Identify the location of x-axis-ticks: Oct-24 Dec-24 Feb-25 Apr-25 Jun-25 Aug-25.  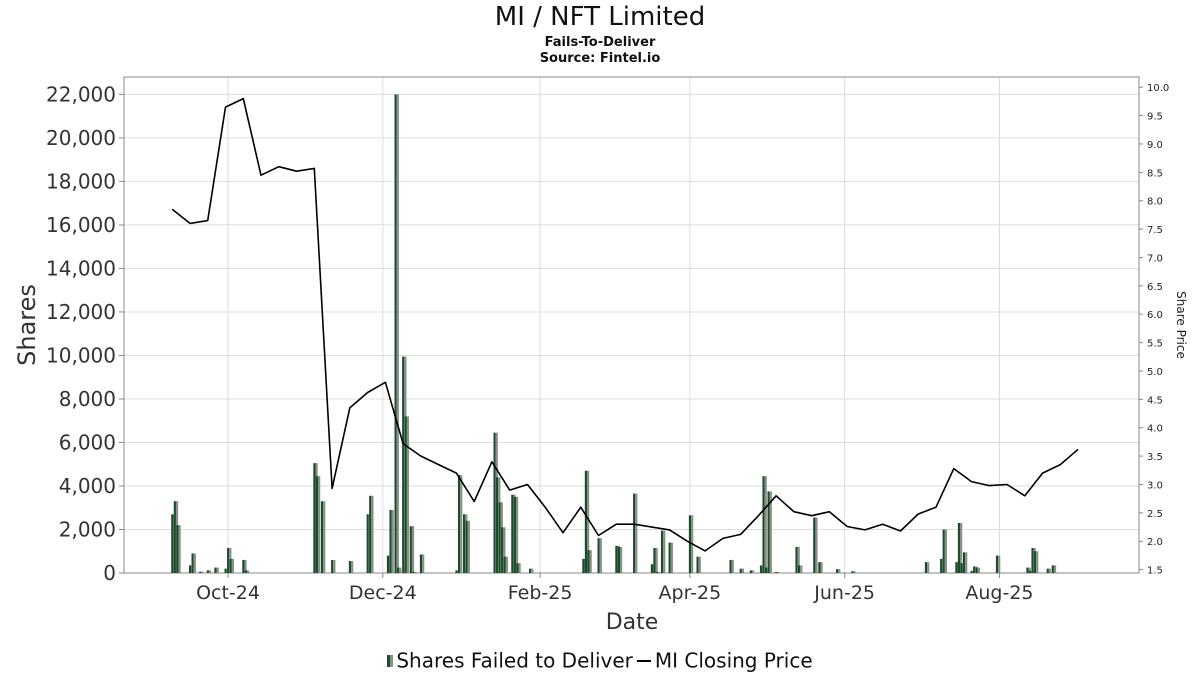
(615, 588).